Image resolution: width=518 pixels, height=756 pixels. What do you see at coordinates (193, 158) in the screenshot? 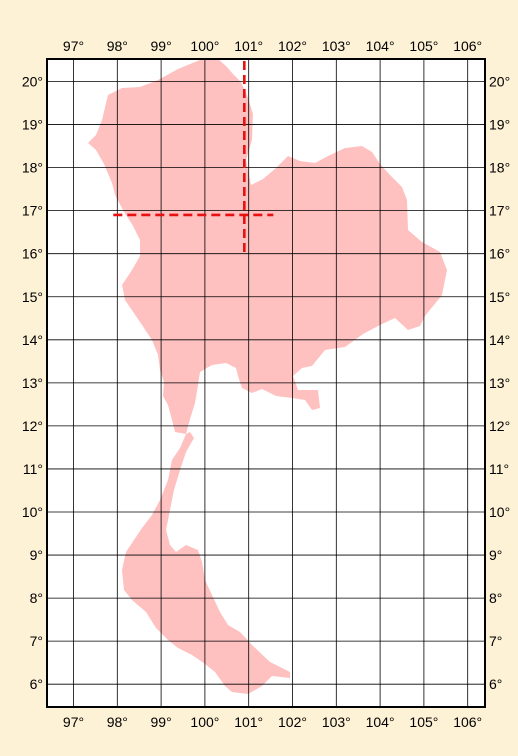
I see `crosshair-marker` at bounding box center [193, 158].